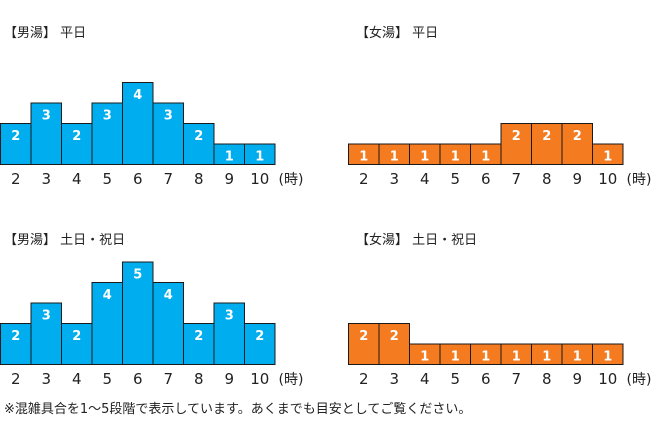 This screenshot has width=669, height=431. I want to click on chart-title-female-weekday: 【女湯】 平日, so click(397, 33).